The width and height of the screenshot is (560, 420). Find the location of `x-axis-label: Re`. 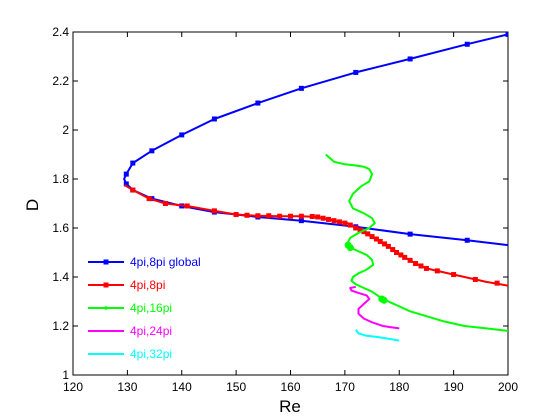

x-axis-label: Re is located at coordinates (290, 406).